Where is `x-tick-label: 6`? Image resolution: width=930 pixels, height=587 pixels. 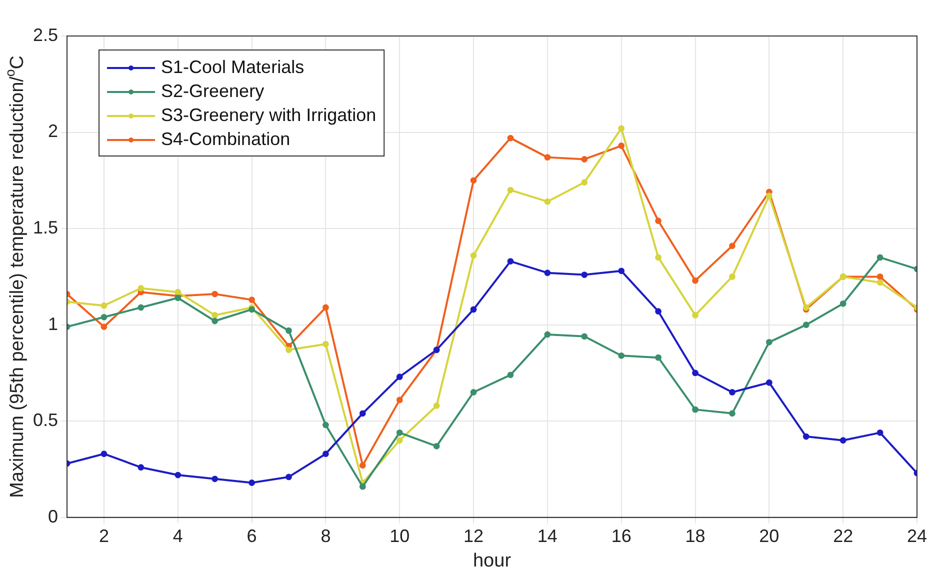 x-tick-label: 6 is located at coordinates (251, 536).